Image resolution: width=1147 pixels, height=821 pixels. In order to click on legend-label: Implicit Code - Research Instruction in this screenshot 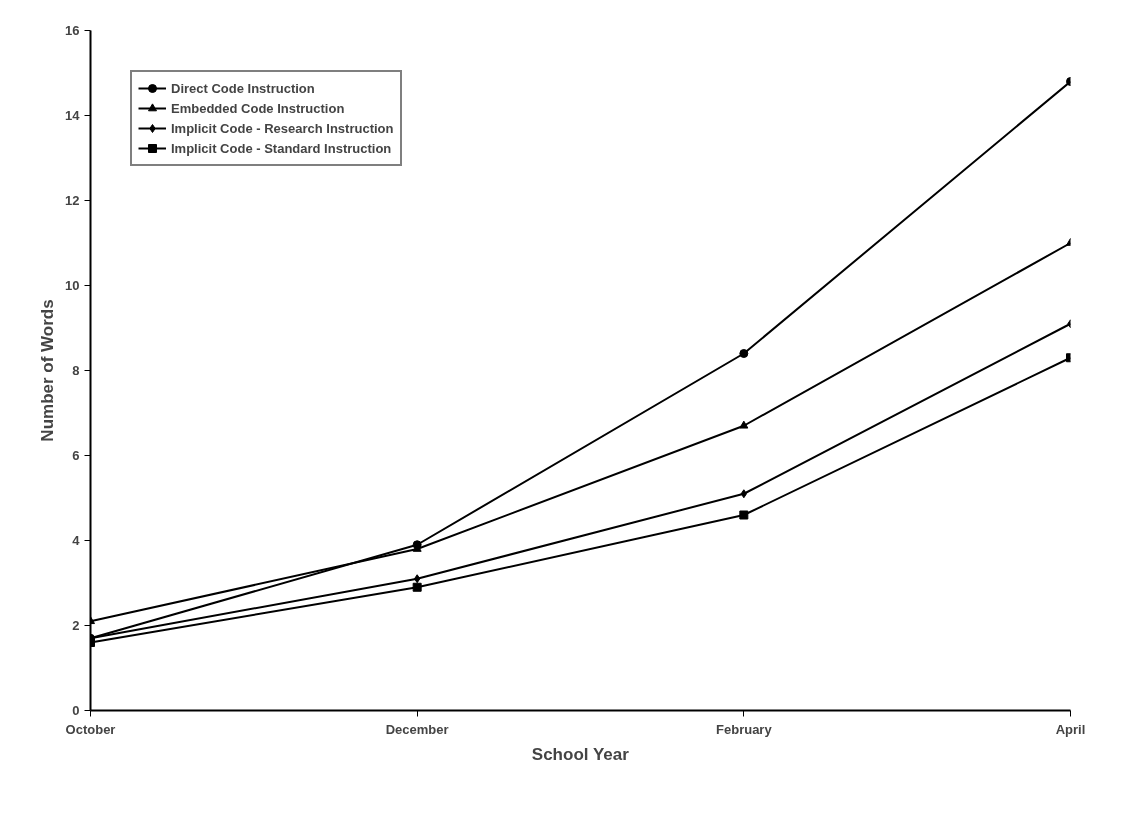, I will do `click(282, 128)`.